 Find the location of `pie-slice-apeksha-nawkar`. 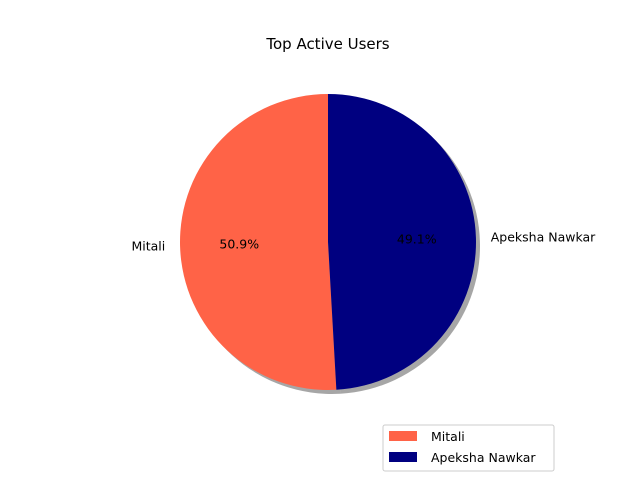

pie-slice-apeksha-nawkar is located at coordinates (402, 242).